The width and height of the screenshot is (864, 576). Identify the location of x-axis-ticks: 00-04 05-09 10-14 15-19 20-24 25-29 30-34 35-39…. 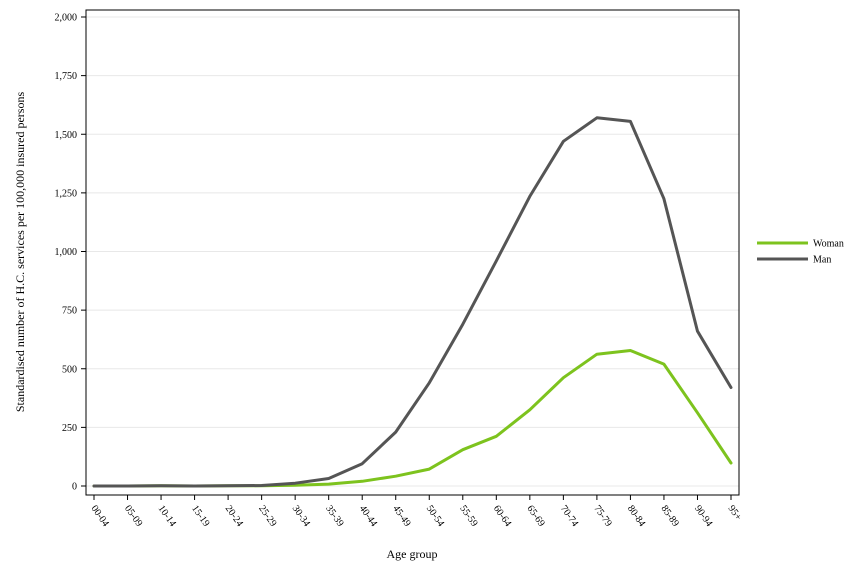
(416, 512).